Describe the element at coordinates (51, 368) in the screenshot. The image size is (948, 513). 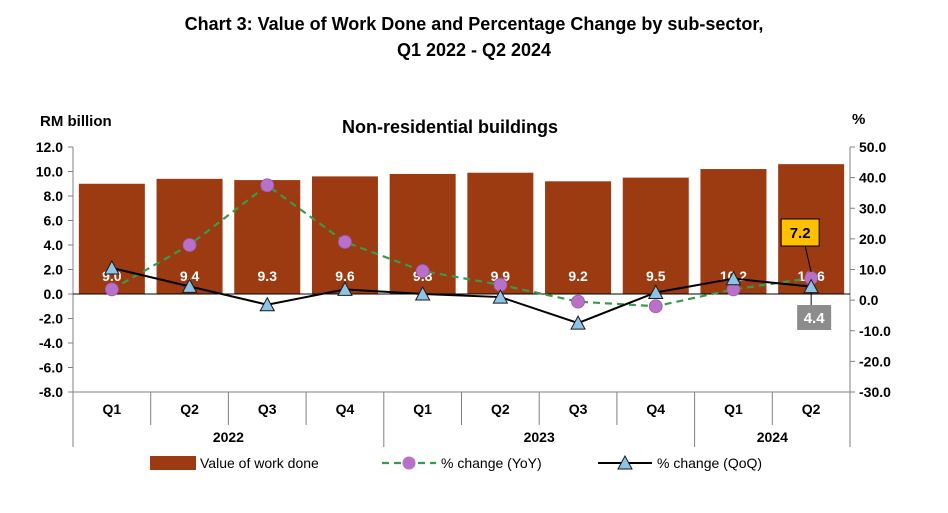
I see `left-axis-tick-label: -6.0` at that location.